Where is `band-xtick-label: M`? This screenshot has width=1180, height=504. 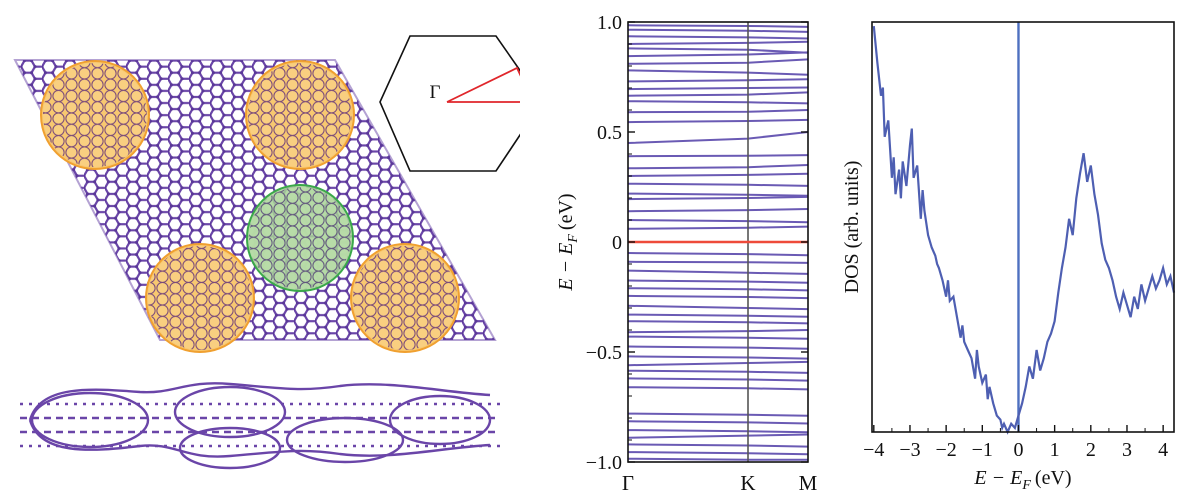 band-xtick-label: M is located at coordinates (808, 483).